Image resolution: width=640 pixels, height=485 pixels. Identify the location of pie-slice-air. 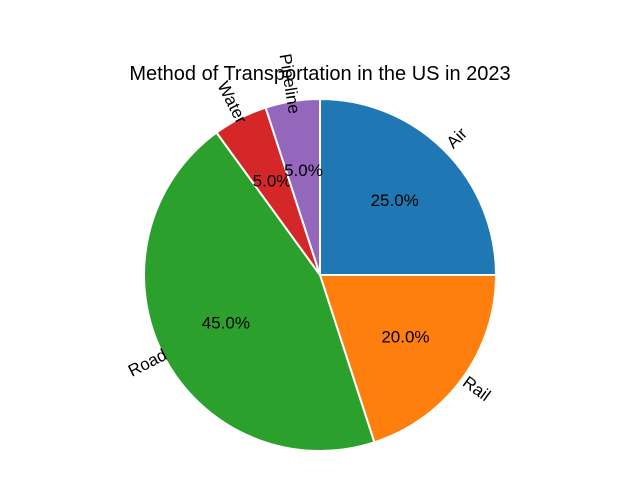
(408, 187).